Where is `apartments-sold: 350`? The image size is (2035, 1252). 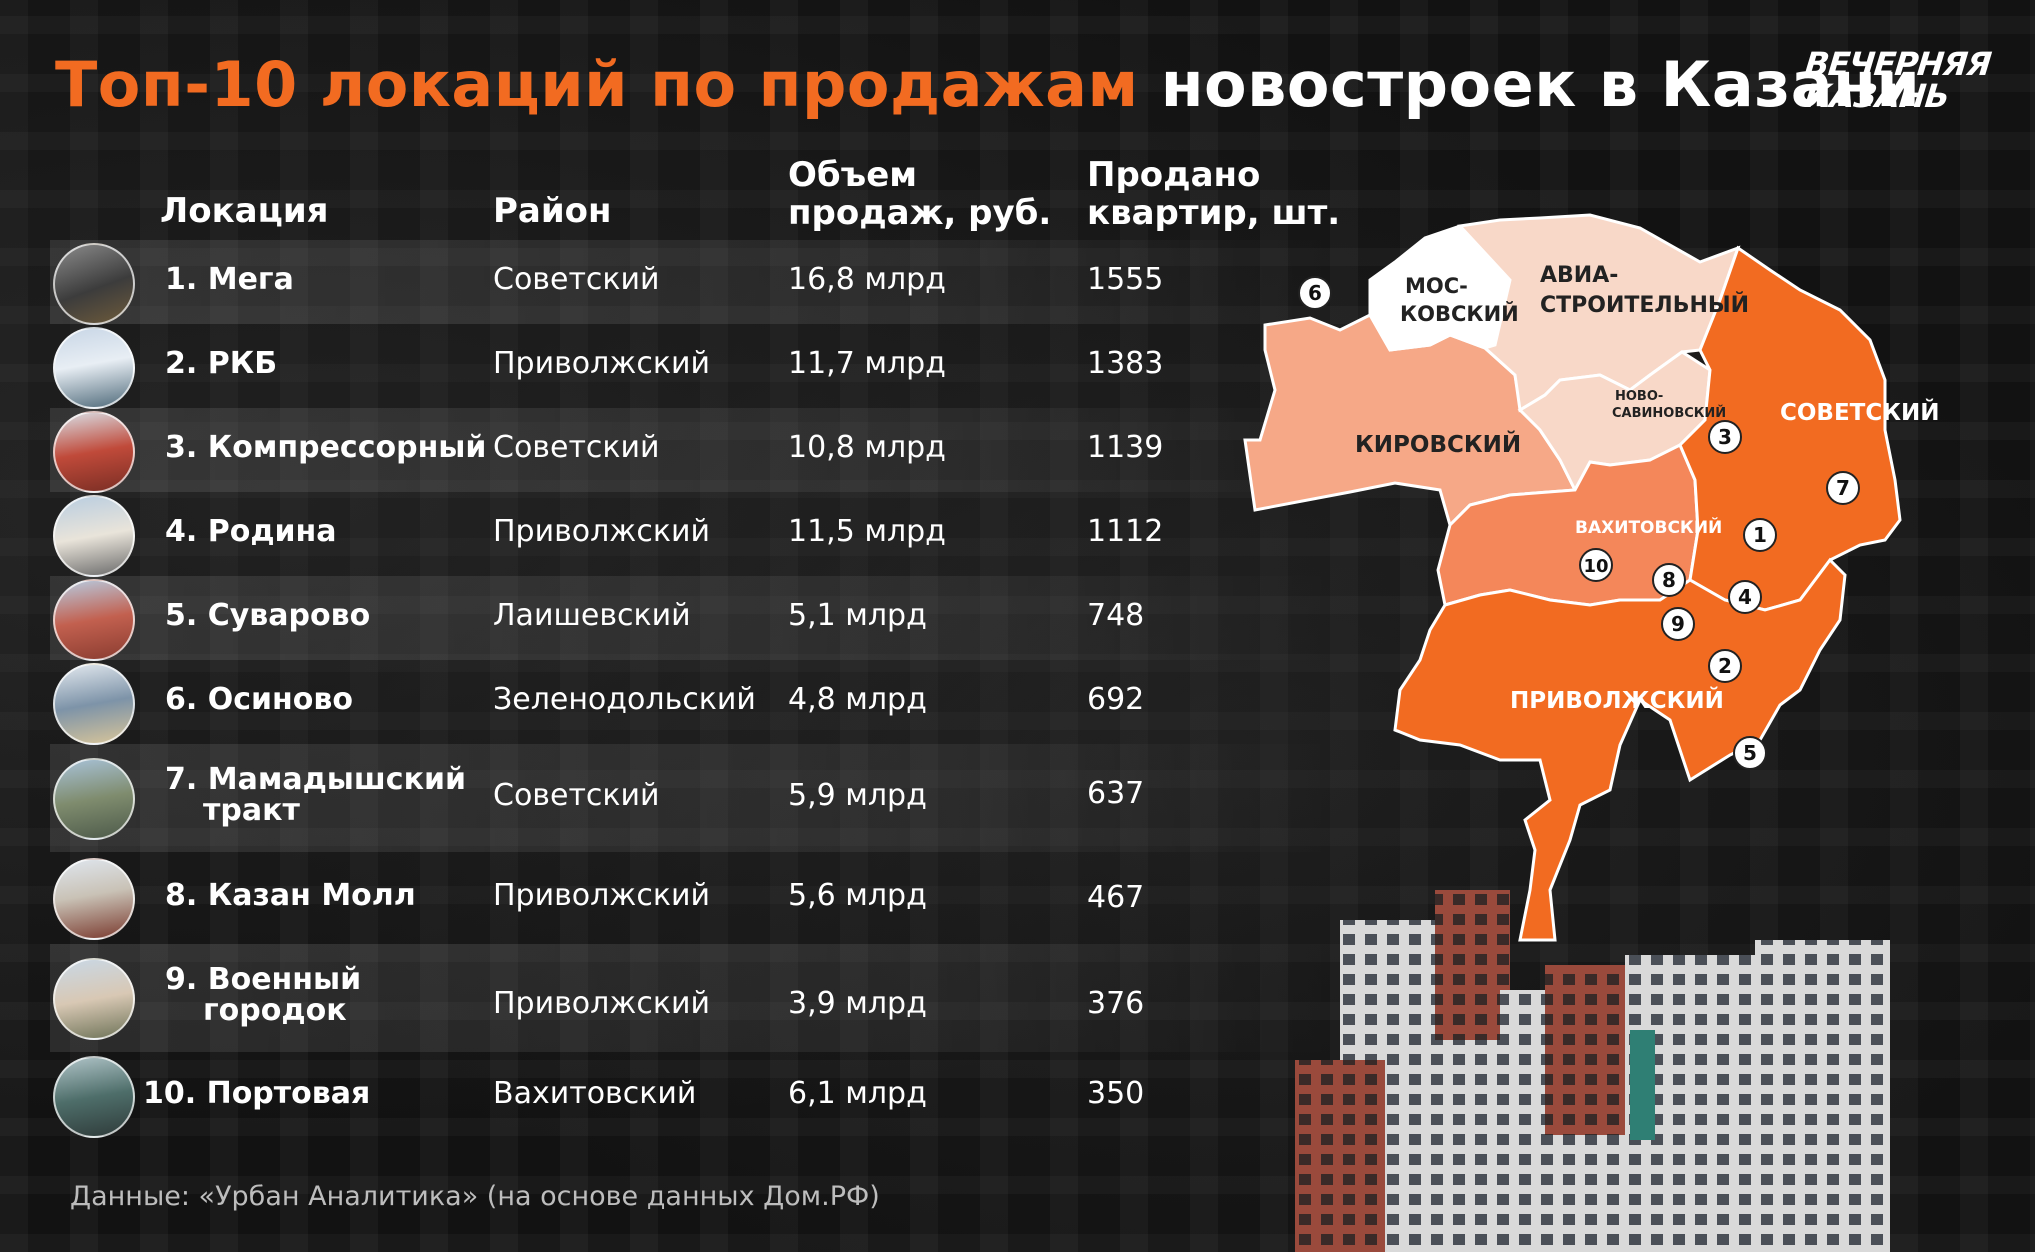 apartments-sold: 350 is located at coordinates (1116, 1093).